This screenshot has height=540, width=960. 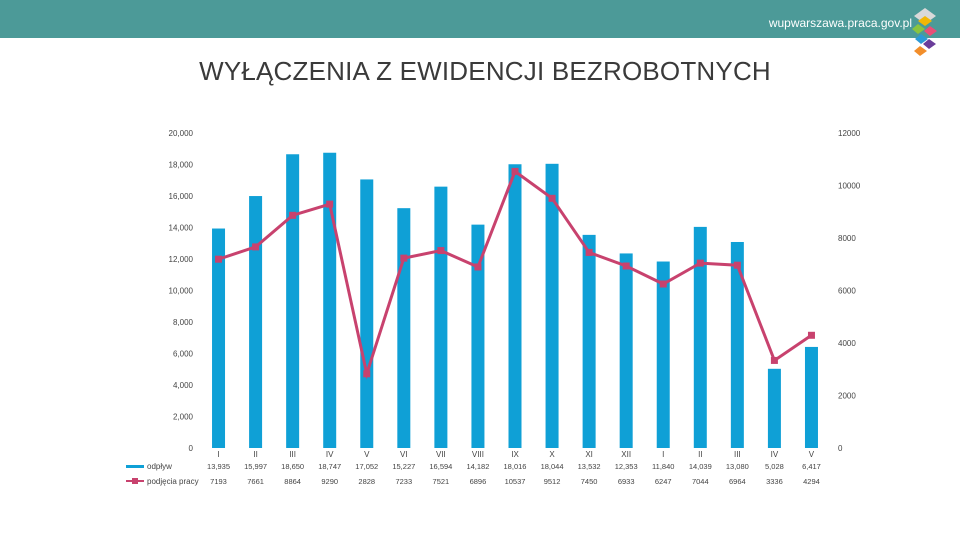 I want to click on table-cell: 15,227, so click(x=403, y=466).